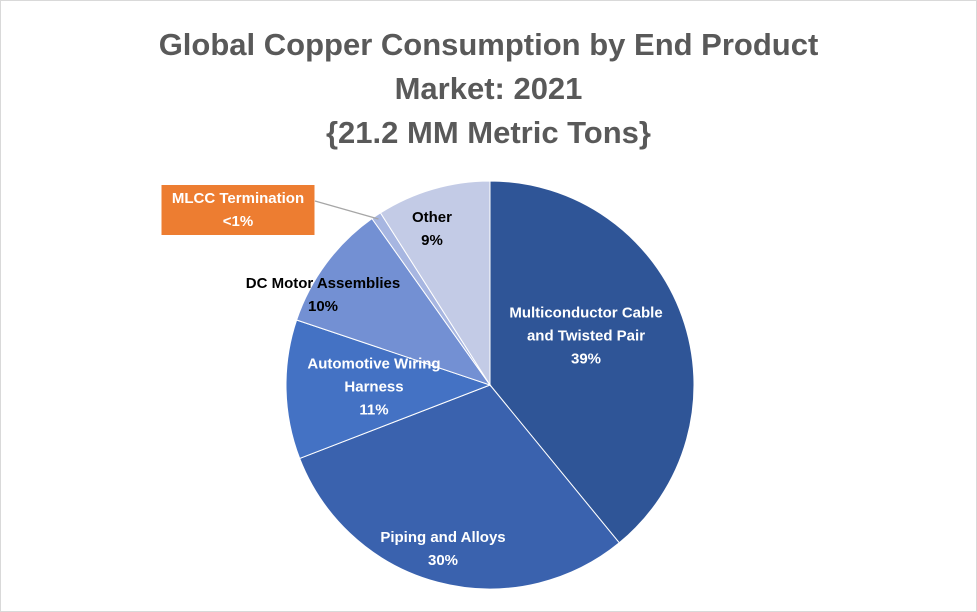  What do you see at coordinates (443, 537) in the screenshot?
I see `slice-name: Piping and Alloys` at bounding box center [443, 537].